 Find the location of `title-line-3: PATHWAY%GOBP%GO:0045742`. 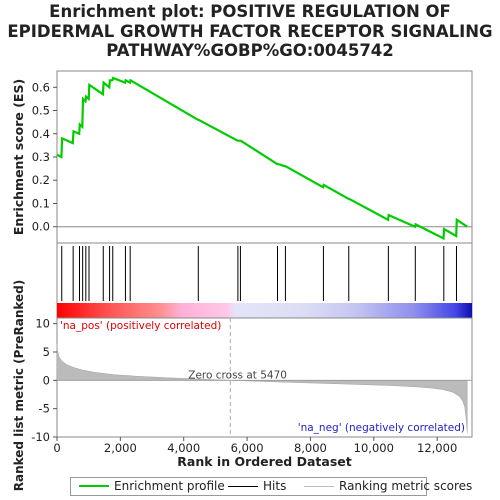

title-line-3: PATHWAY%GOBP%GO:0045742 is located at coordinates (250, 50).